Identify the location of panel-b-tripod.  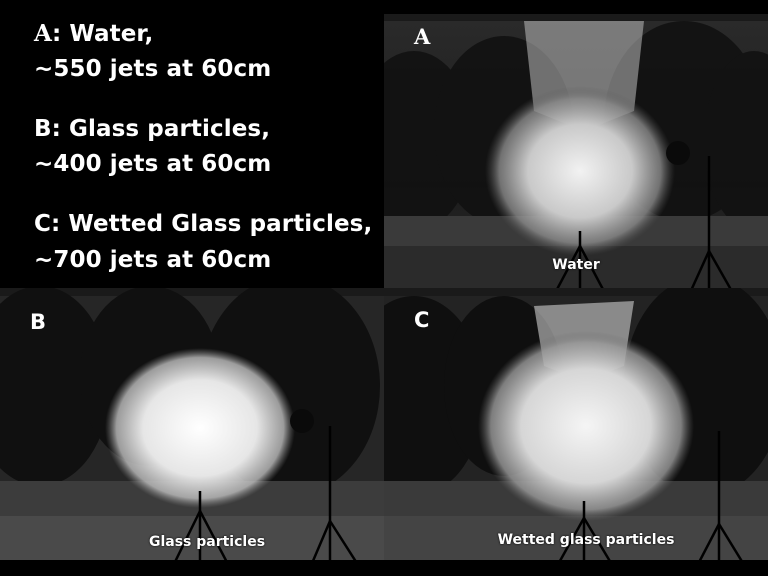
(265, 493).